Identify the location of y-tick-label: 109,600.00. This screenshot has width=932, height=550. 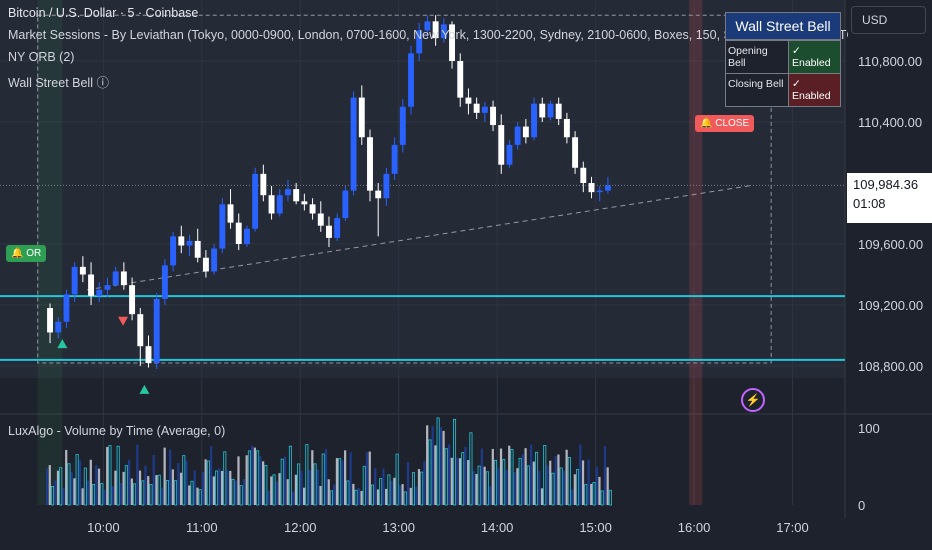
(890, 244).